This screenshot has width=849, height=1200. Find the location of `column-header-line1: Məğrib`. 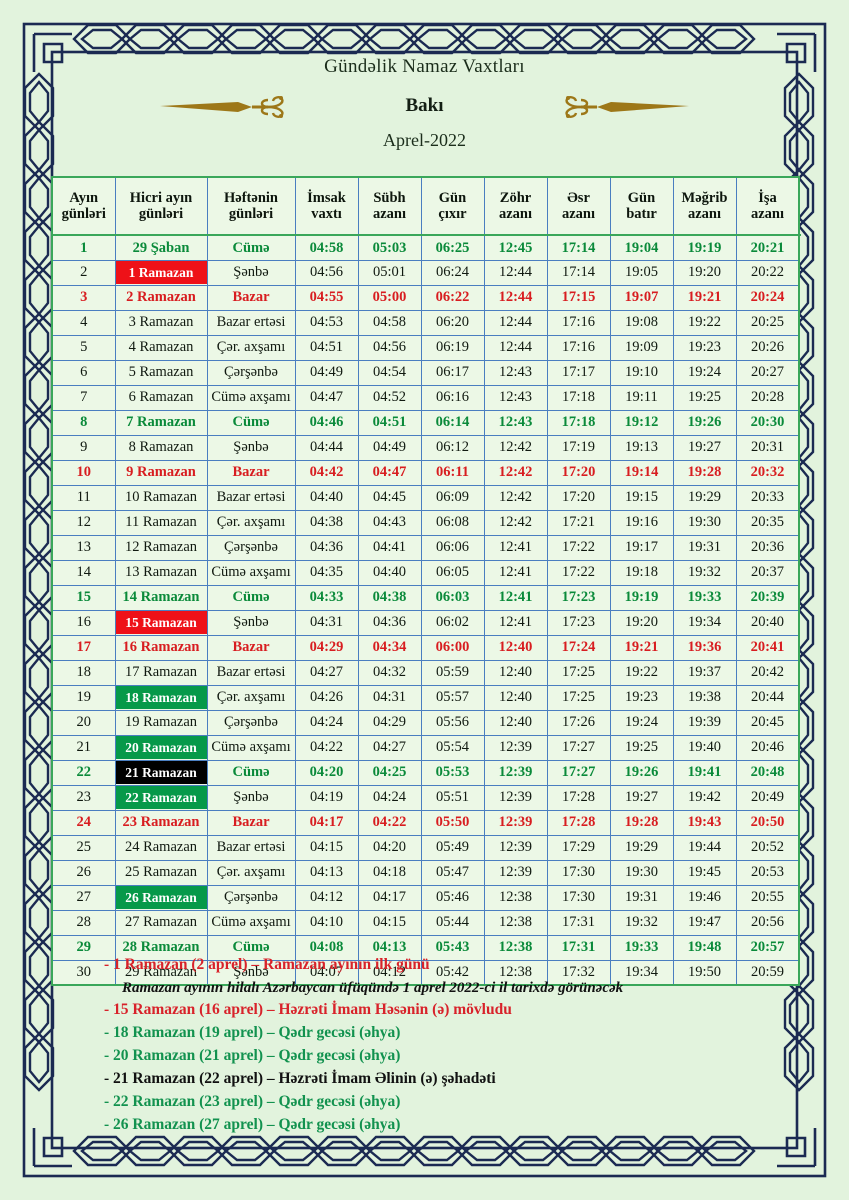

column-header-line1: Məğrib is located at coordinates (704, 197).